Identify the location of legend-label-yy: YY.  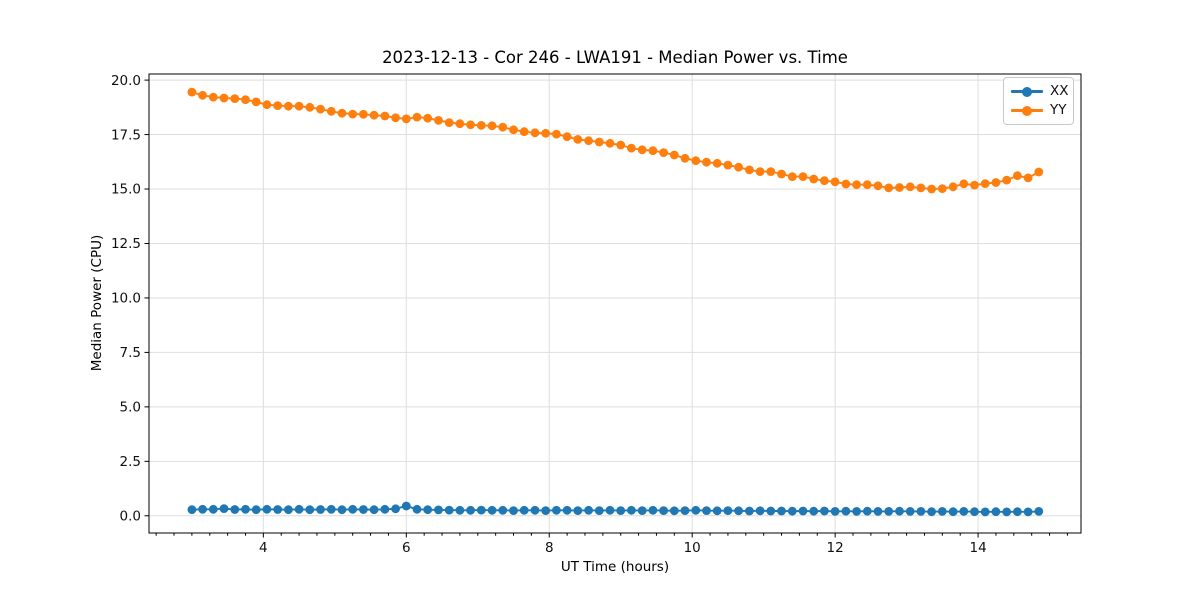
(1058, 109).